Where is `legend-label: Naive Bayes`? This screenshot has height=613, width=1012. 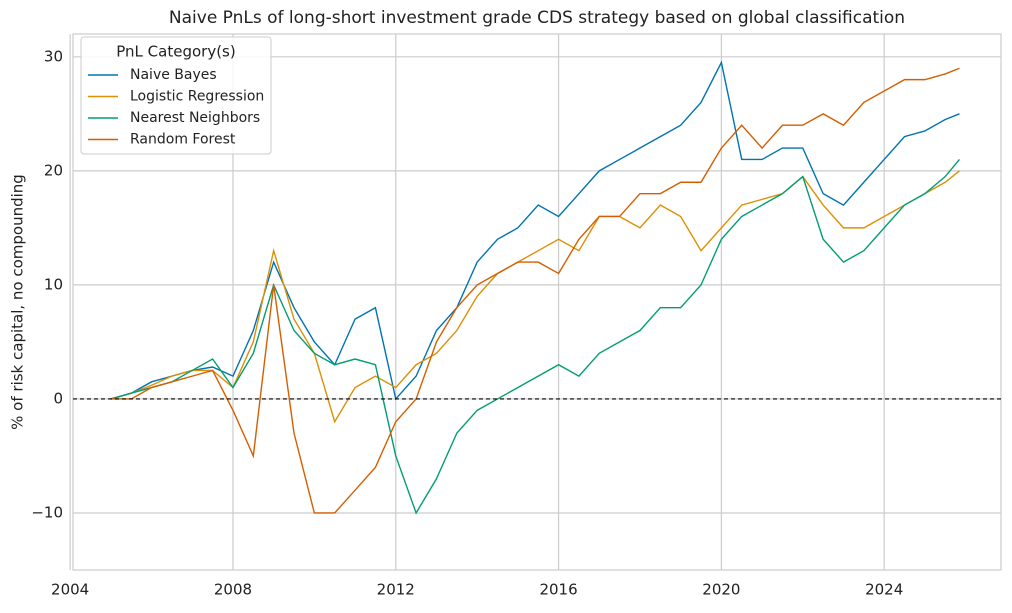
legend-label: Naive Bayes is located at coordinates (173, 75).